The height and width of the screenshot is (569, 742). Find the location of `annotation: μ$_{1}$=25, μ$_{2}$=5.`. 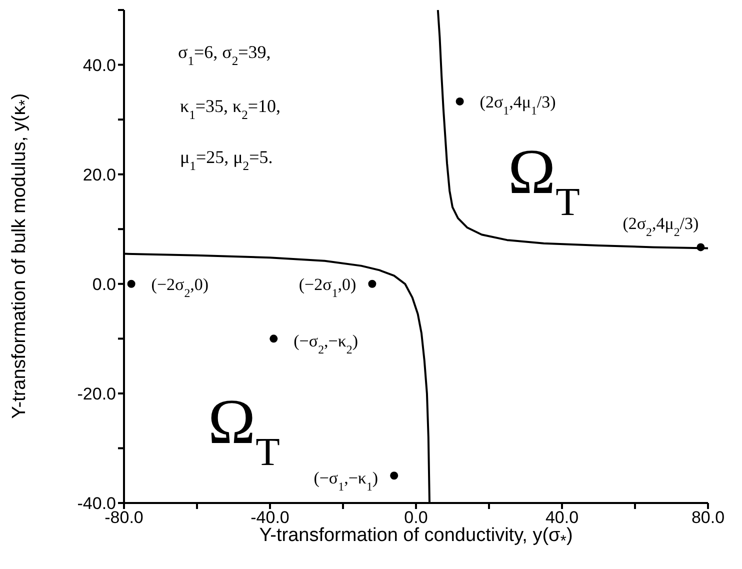

annotation: μ$_{1}$=25, μ$_{2}$=5. is located at coordinates (226, 160).